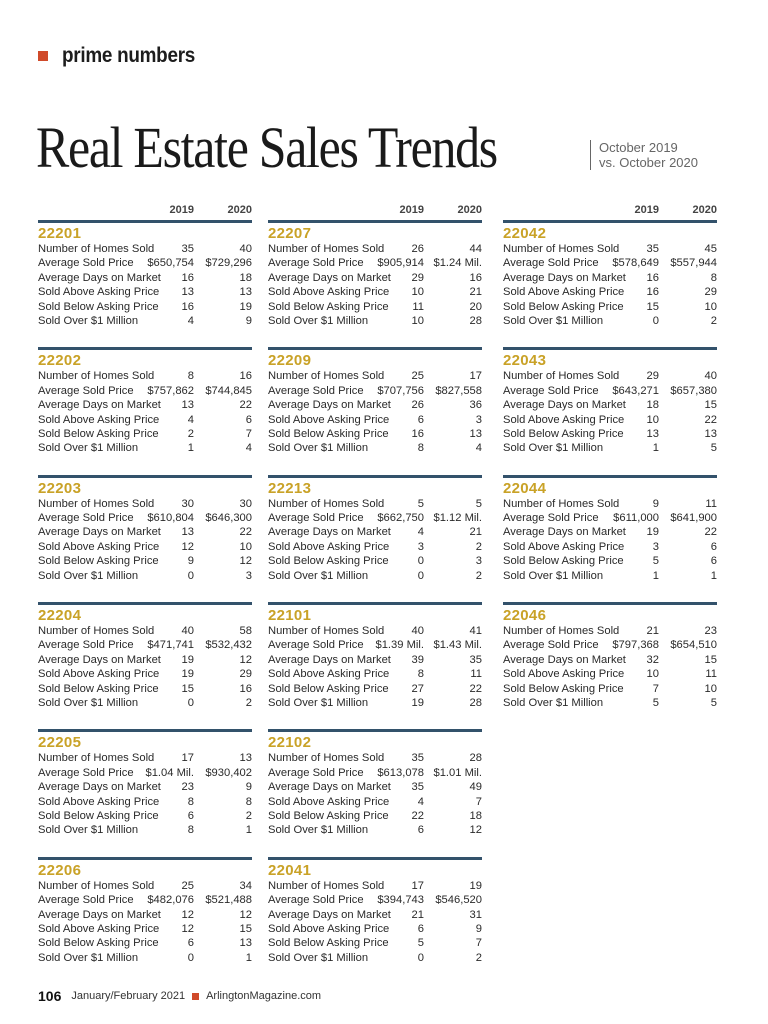  Describe the element at coordinates (50, 996) in the screenshot. I see `page-number: 106` at that location.